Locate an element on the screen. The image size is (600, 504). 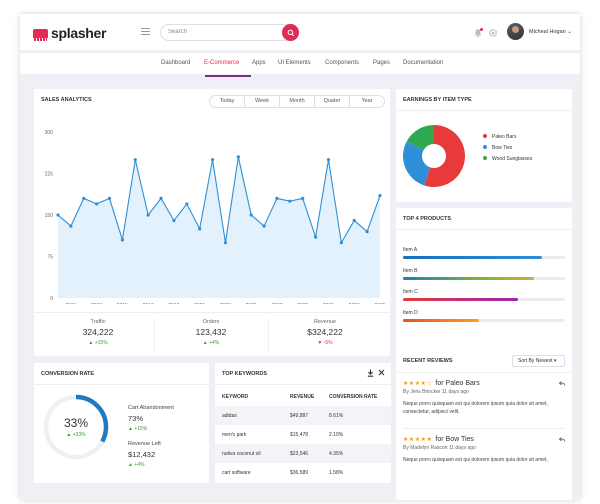
table-row: adidas $49,887 8.61% is located at coordinates (303, 415).